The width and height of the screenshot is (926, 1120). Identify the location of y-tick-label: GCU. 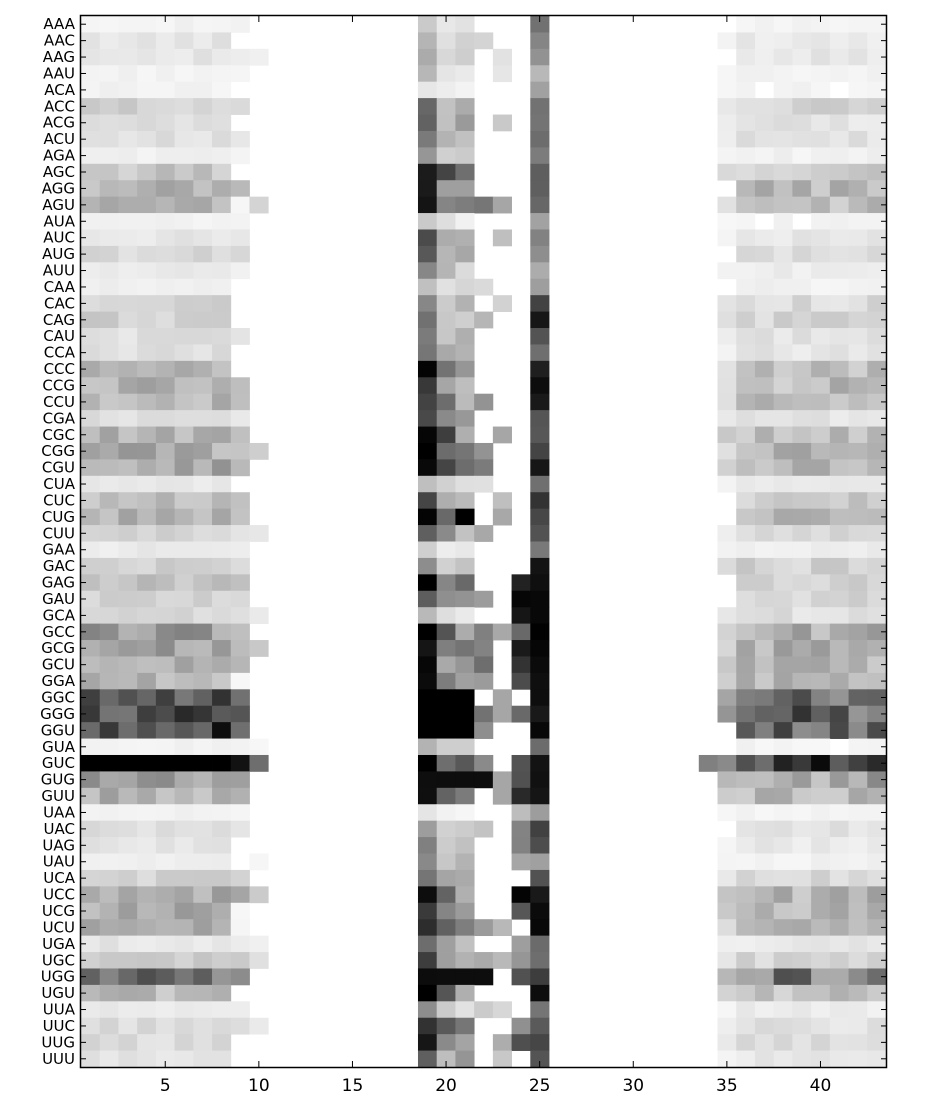
(58, 665).